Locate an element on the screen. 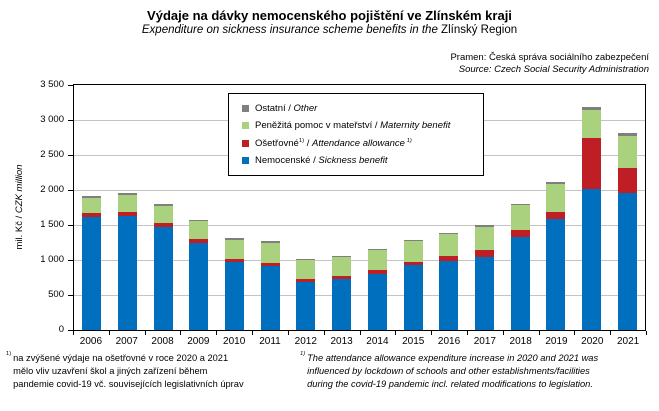  bar-segment-materstvi-2013 is located at coordinates (342, 266).